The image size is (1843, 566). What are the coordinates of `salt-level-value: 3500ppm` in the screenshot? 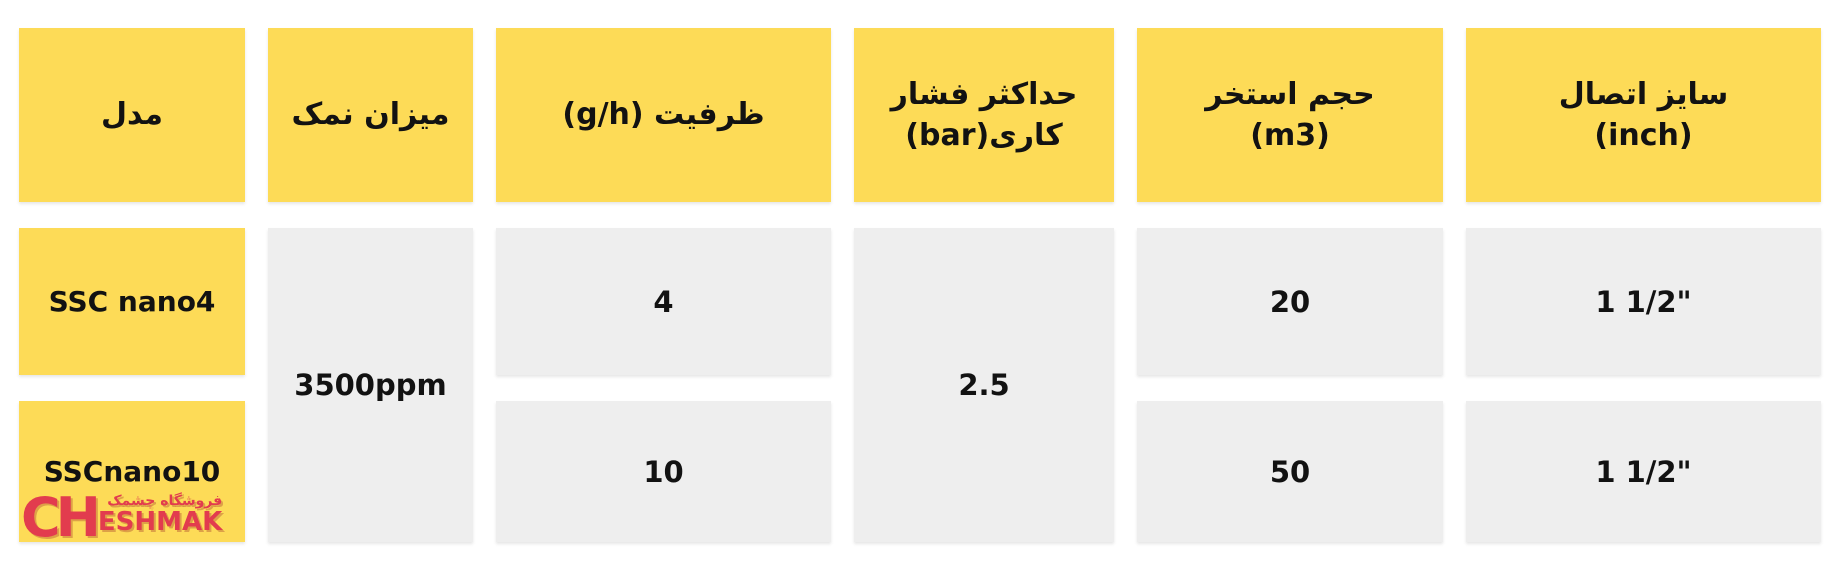 It's located at (370, 385).